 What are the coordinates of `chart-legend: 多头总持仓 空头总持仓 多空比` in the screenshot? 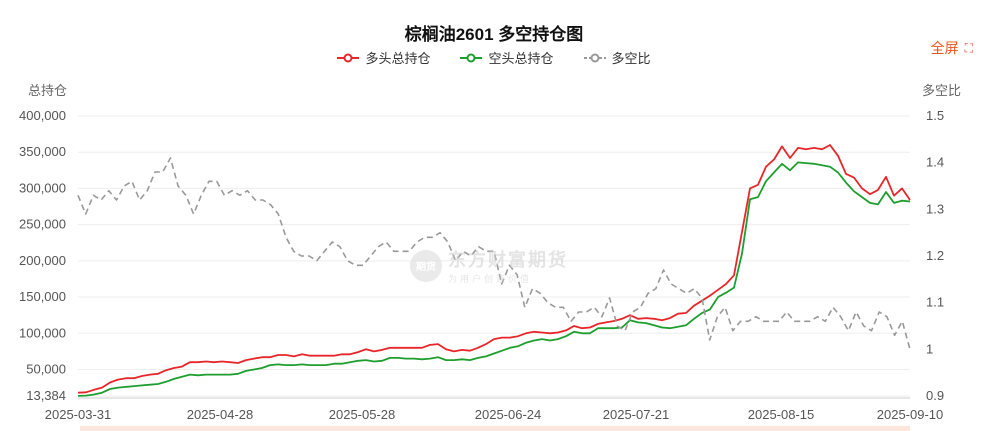 It's located at (494, 57).